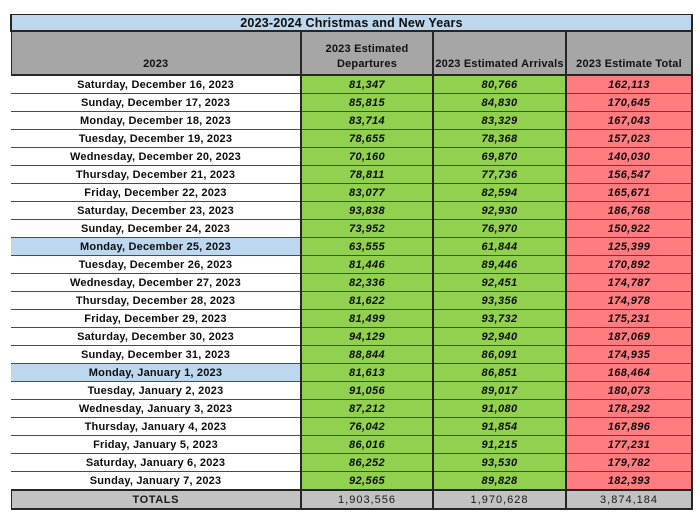 The image size is (700, 512). Describe the element at coordinates (156, 462) in the screenshot. I see `date-cell: Saturday, January 6, 2023` at that location.